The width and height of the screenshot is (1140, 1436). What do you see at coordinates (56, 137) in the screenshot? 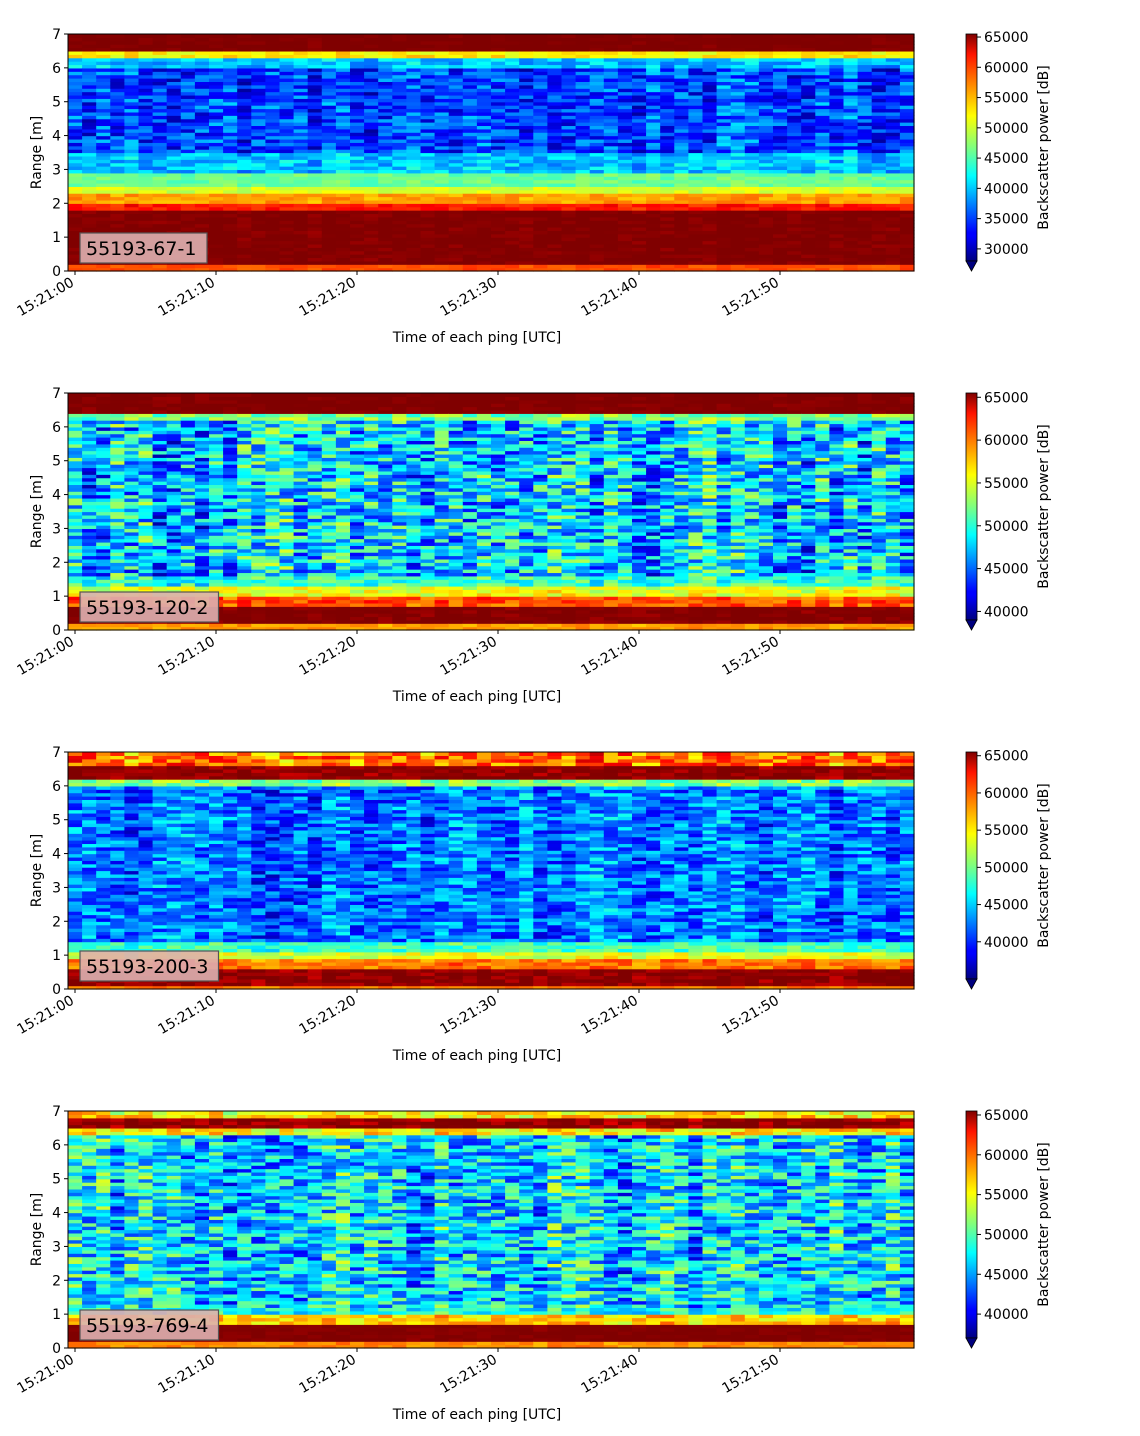
I see `y-tick-label: 4` at bounding box center [56, 137].